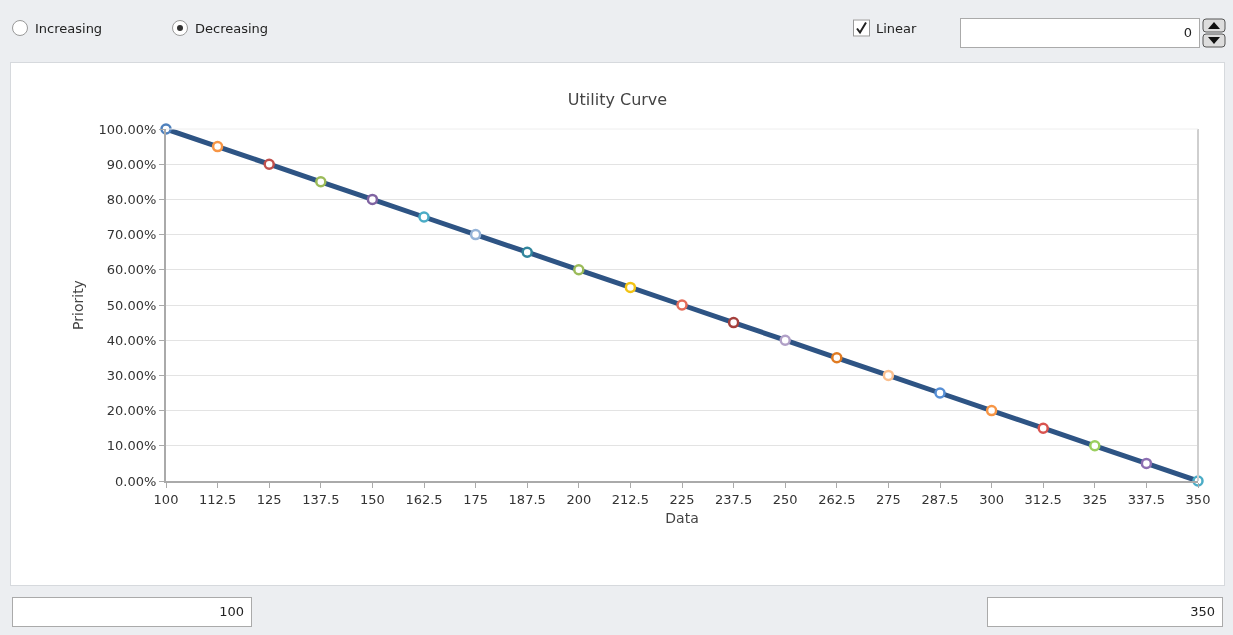 The height and width of the screenshot is (635, 1233). What do you see at coordinates (232, 28) in the screenshot?
I see `text: Decreasing` at bounding box center [232, 28].